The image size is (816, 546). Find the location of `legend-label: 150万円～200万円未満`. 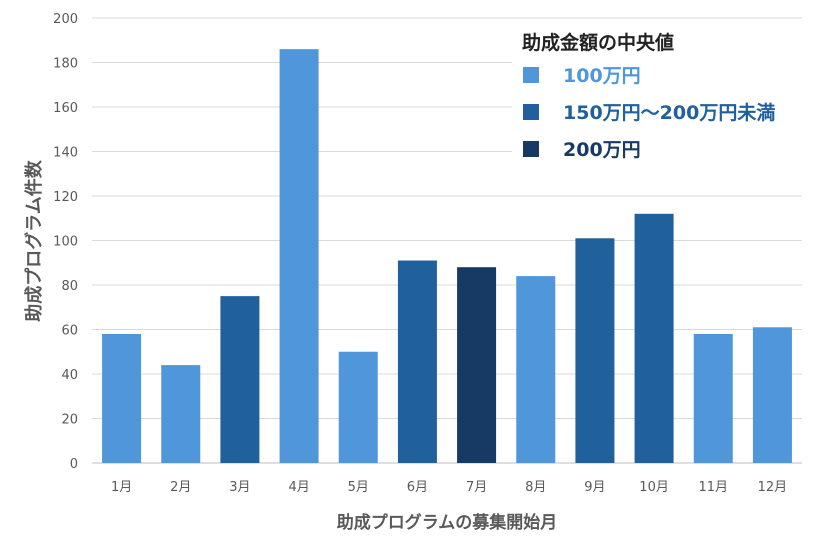

legend-label: 150万円～200万円未満 is located at coordinates (669, 112).